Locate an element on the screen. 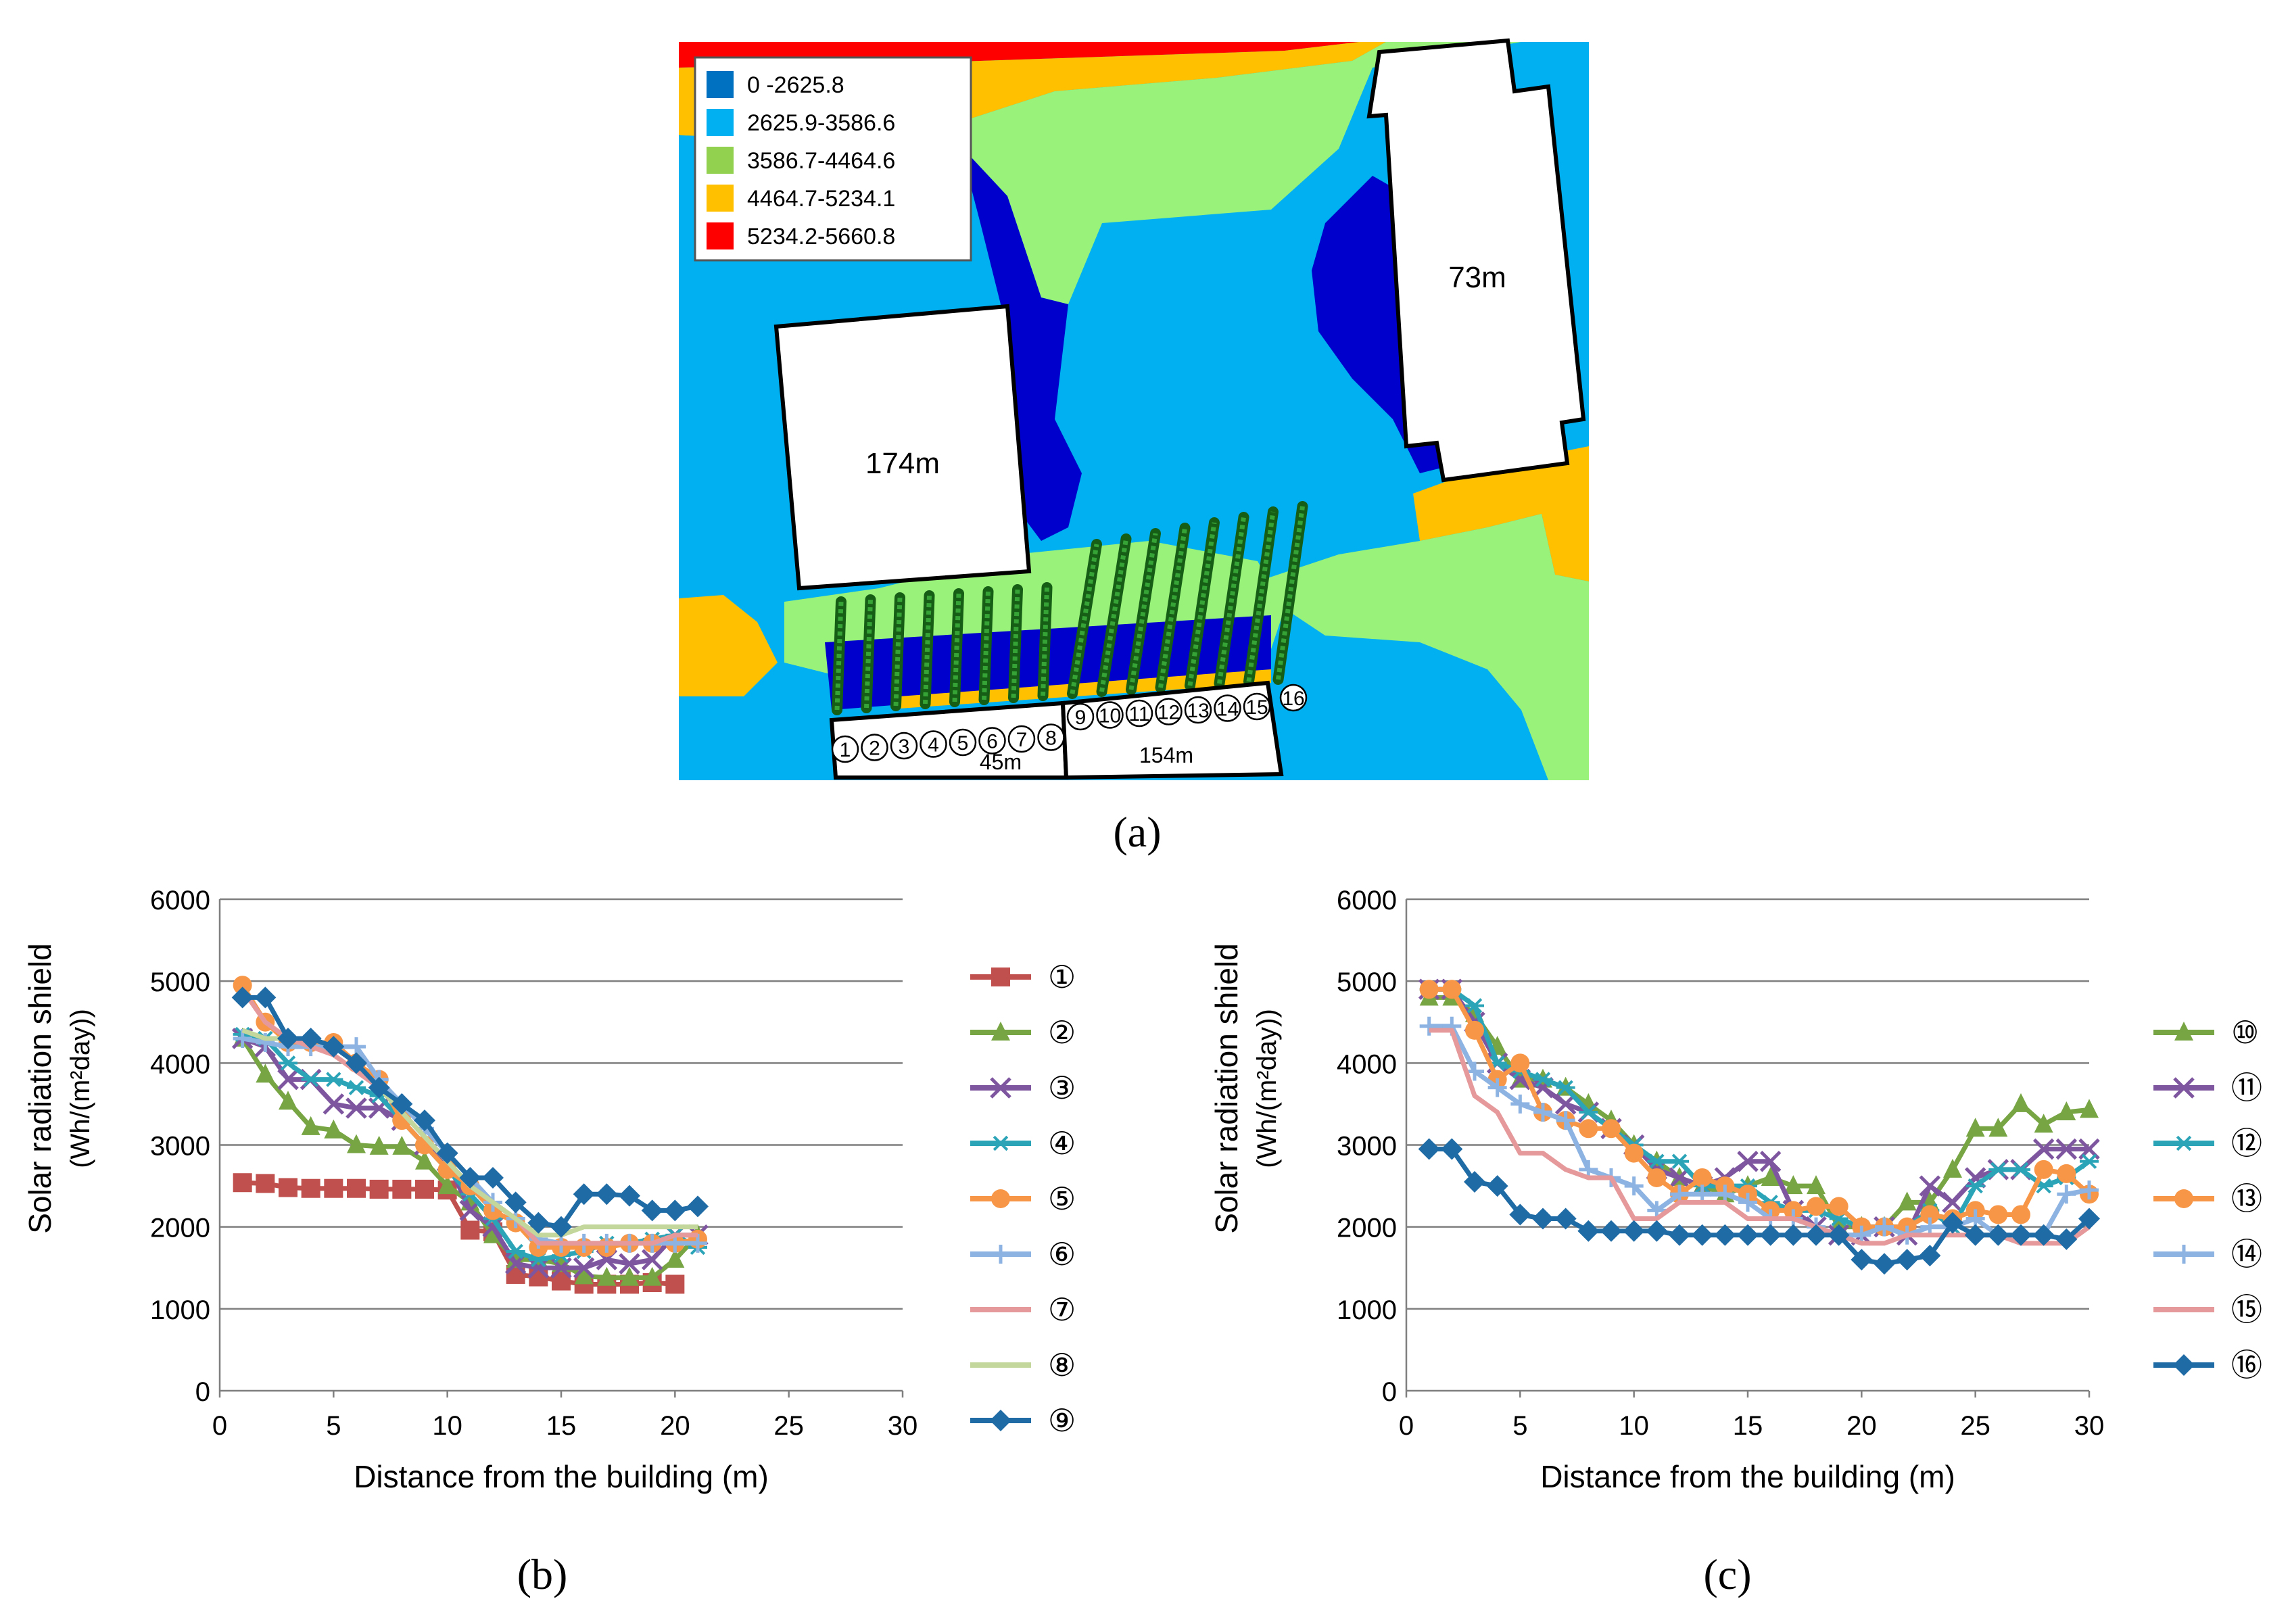 The height and width of the screenshot is (1624, 2290). point-marker-label: 16 is located at coordinates (1293, 699).